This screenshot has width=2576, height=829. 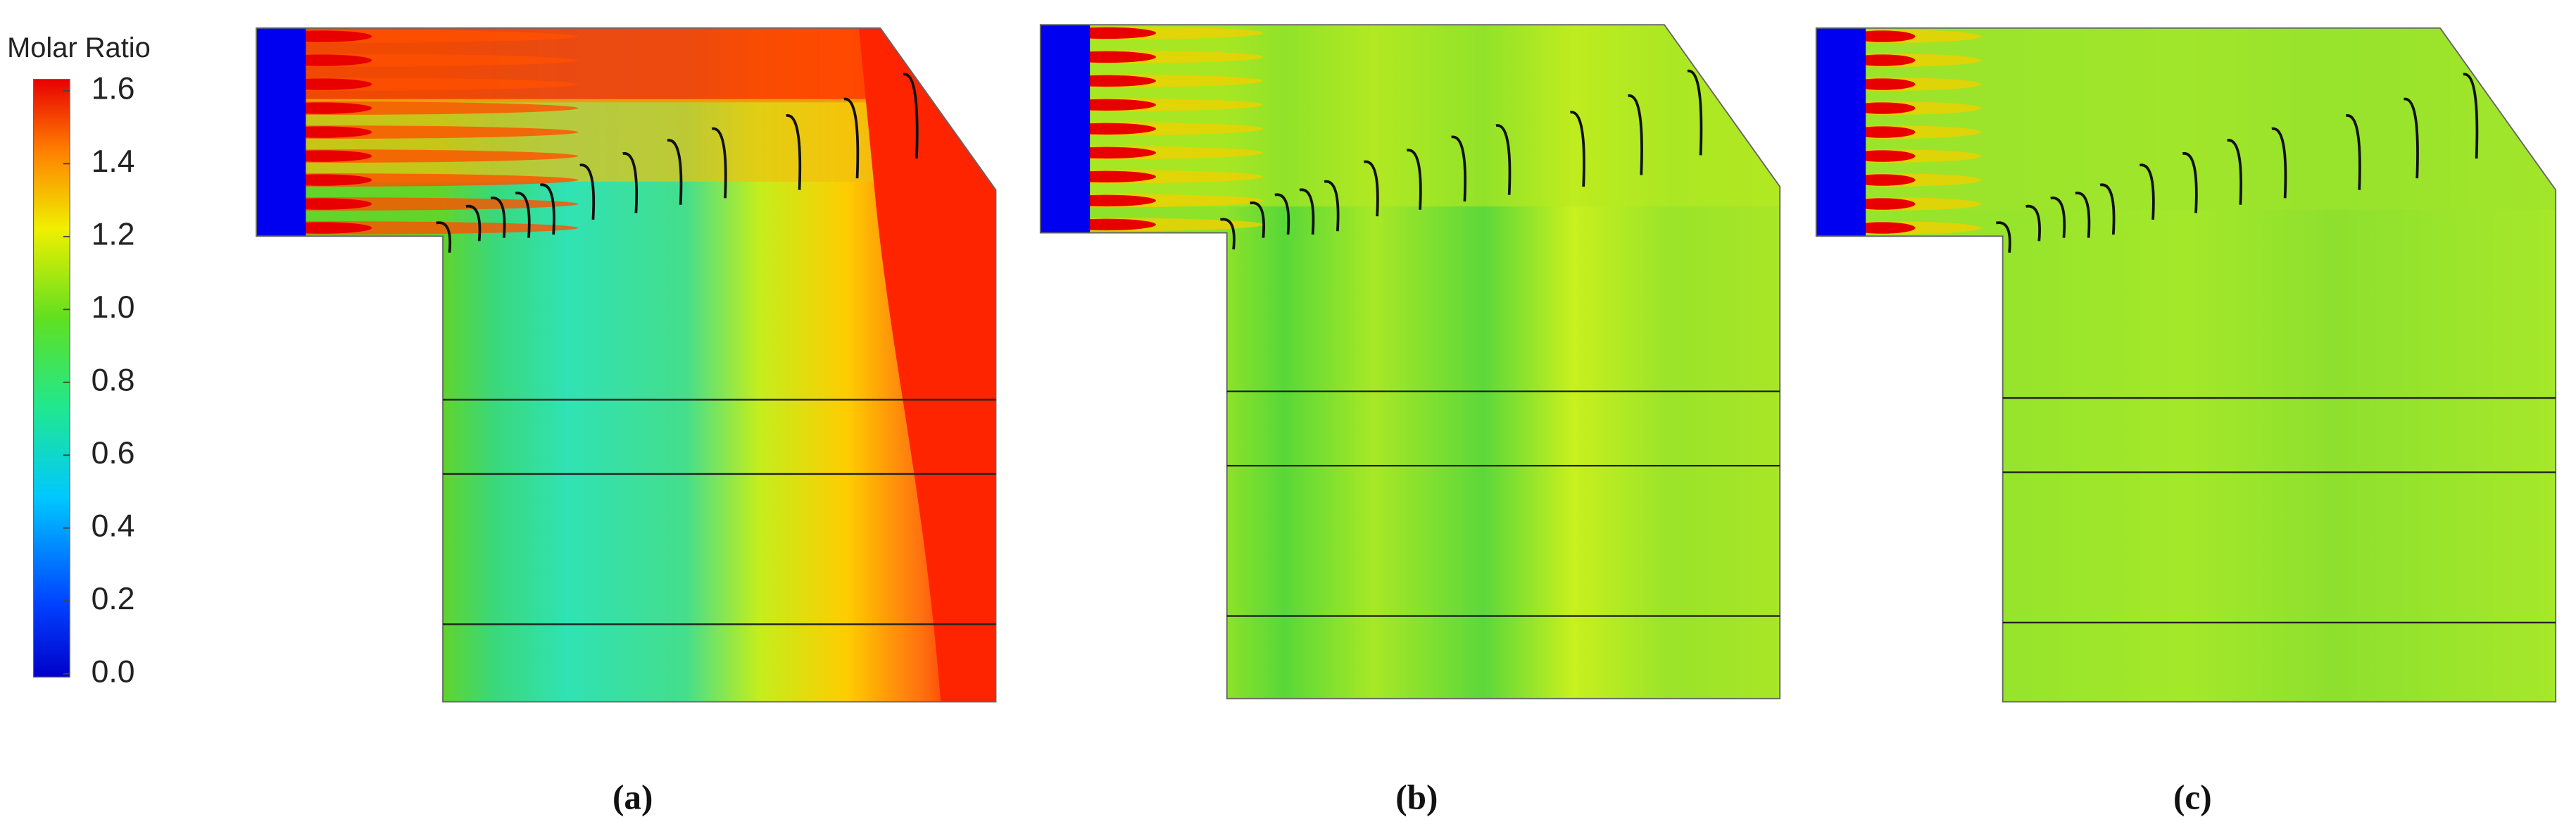 I want to click on colorbar-tick-label: 0.8, so click(x=113, y=380).